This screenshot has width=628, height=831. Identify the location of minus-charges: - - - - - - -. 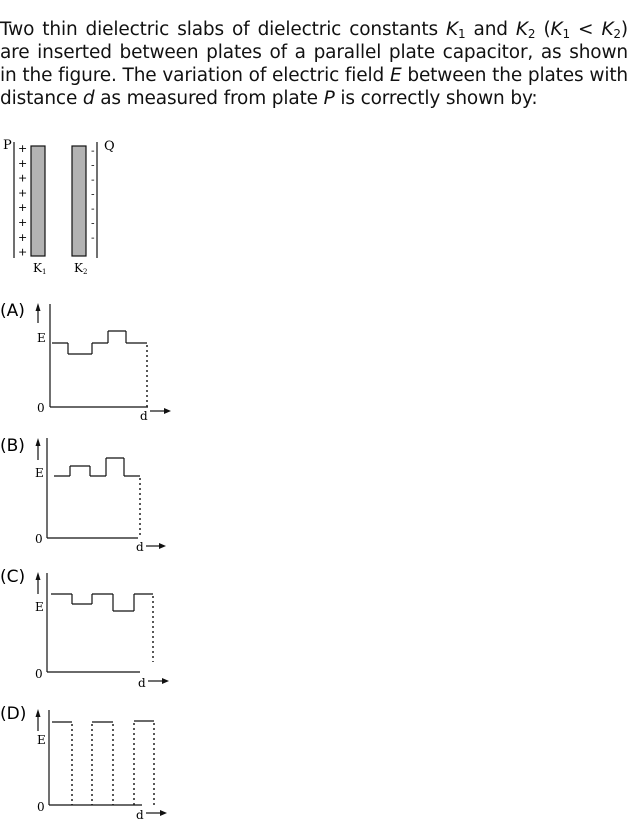
(93, 195).